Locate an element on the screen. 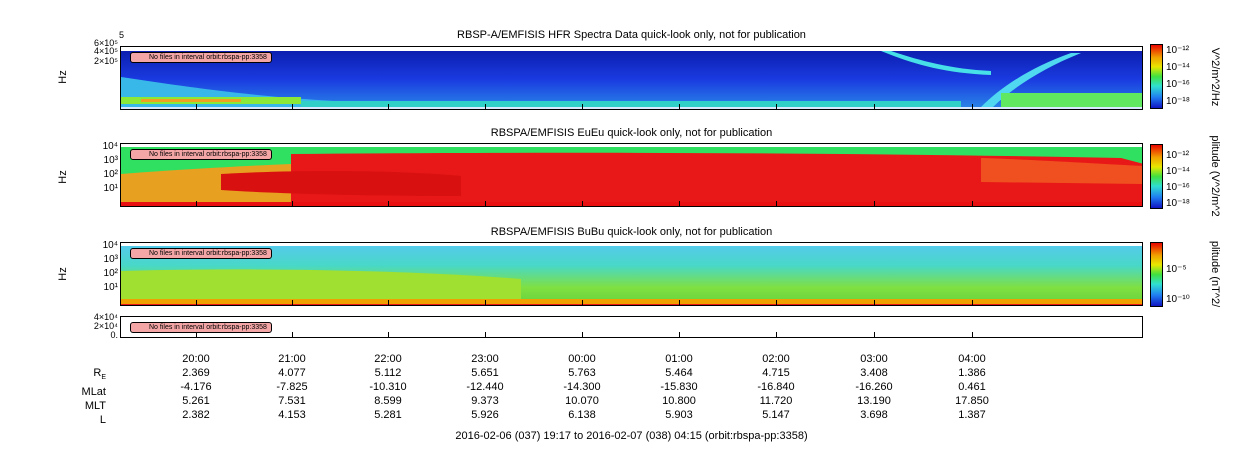 The image size is (1250, 449). panel3-notice: No files in interval orbit:rbspa-pp:3358 is located at coordinates (201, 253).